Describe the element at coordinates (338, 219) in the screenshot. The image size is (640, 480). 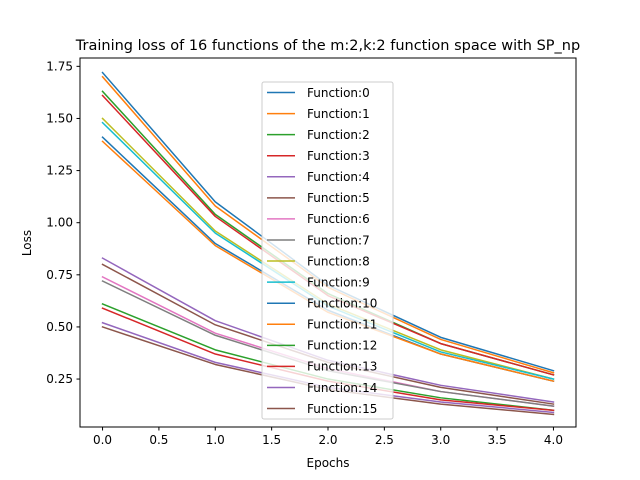
I see `legend-label: Function:6` at that location.